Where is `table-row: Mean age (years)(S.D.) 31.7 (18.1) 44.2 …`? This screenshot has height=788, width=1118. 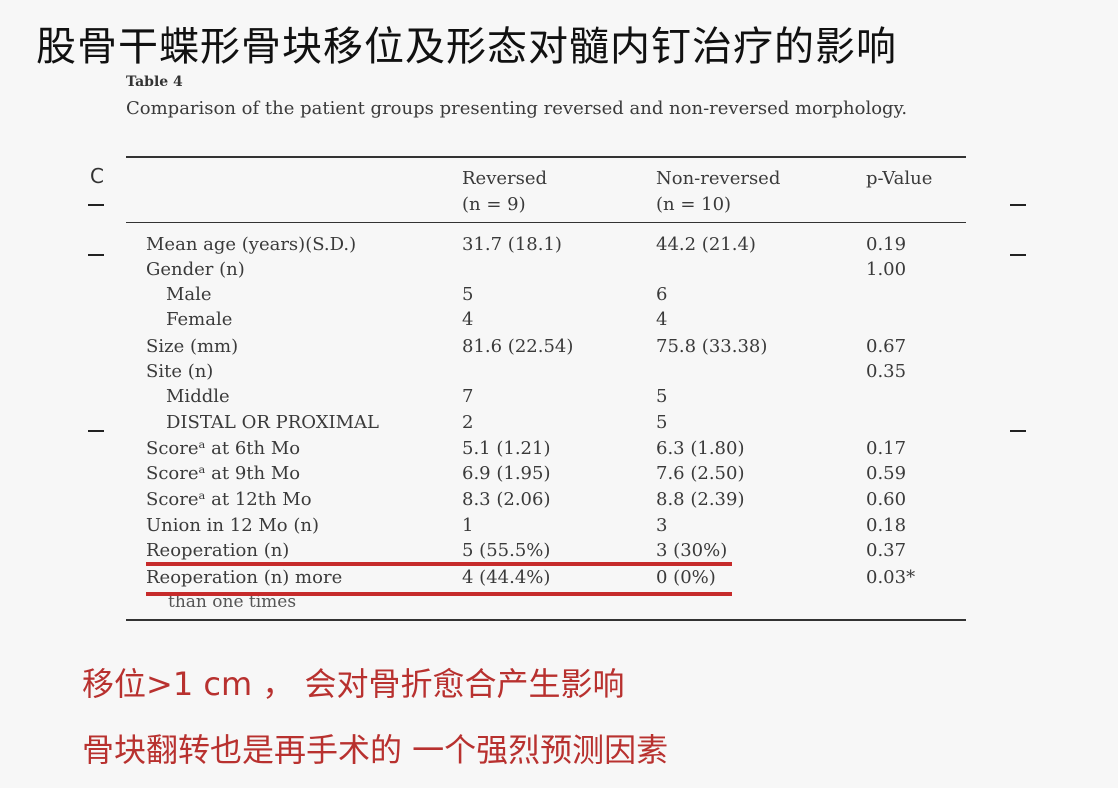
table-row: Mean age (years)(S.D.) 31.7 (18.1) 44.2 … is located at coordinates (546, 244).